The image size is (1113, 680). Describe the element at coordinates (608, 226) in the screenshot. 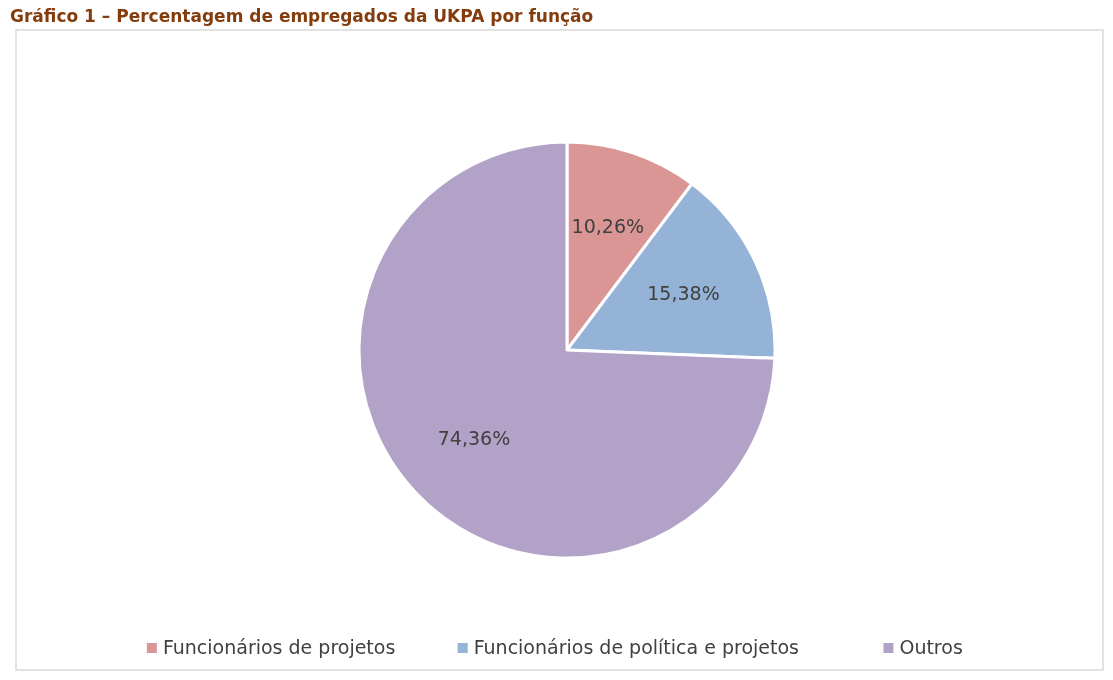

I see `data-label: 10,26%` at that location.